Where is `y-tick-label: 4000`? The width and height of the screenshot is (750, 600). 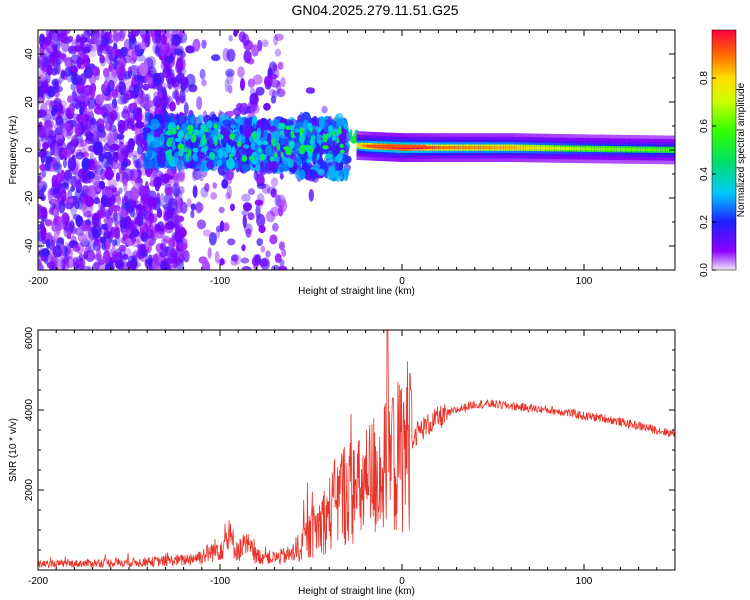
y-tick-label: 4000 is located at coordinates (29, 409).